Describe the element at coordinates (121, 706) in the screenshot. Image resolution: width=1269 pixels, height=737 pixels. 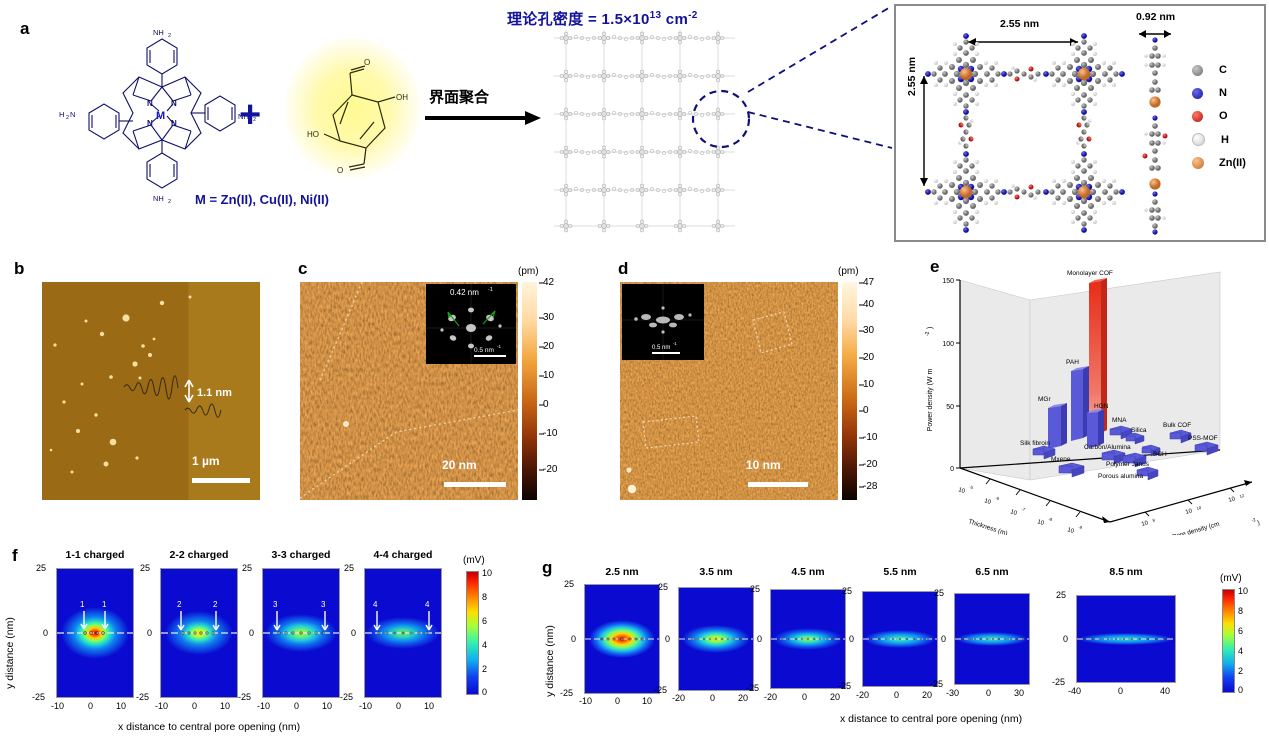
I see `panel-f-s1-x-tick-10: 10` at that location.